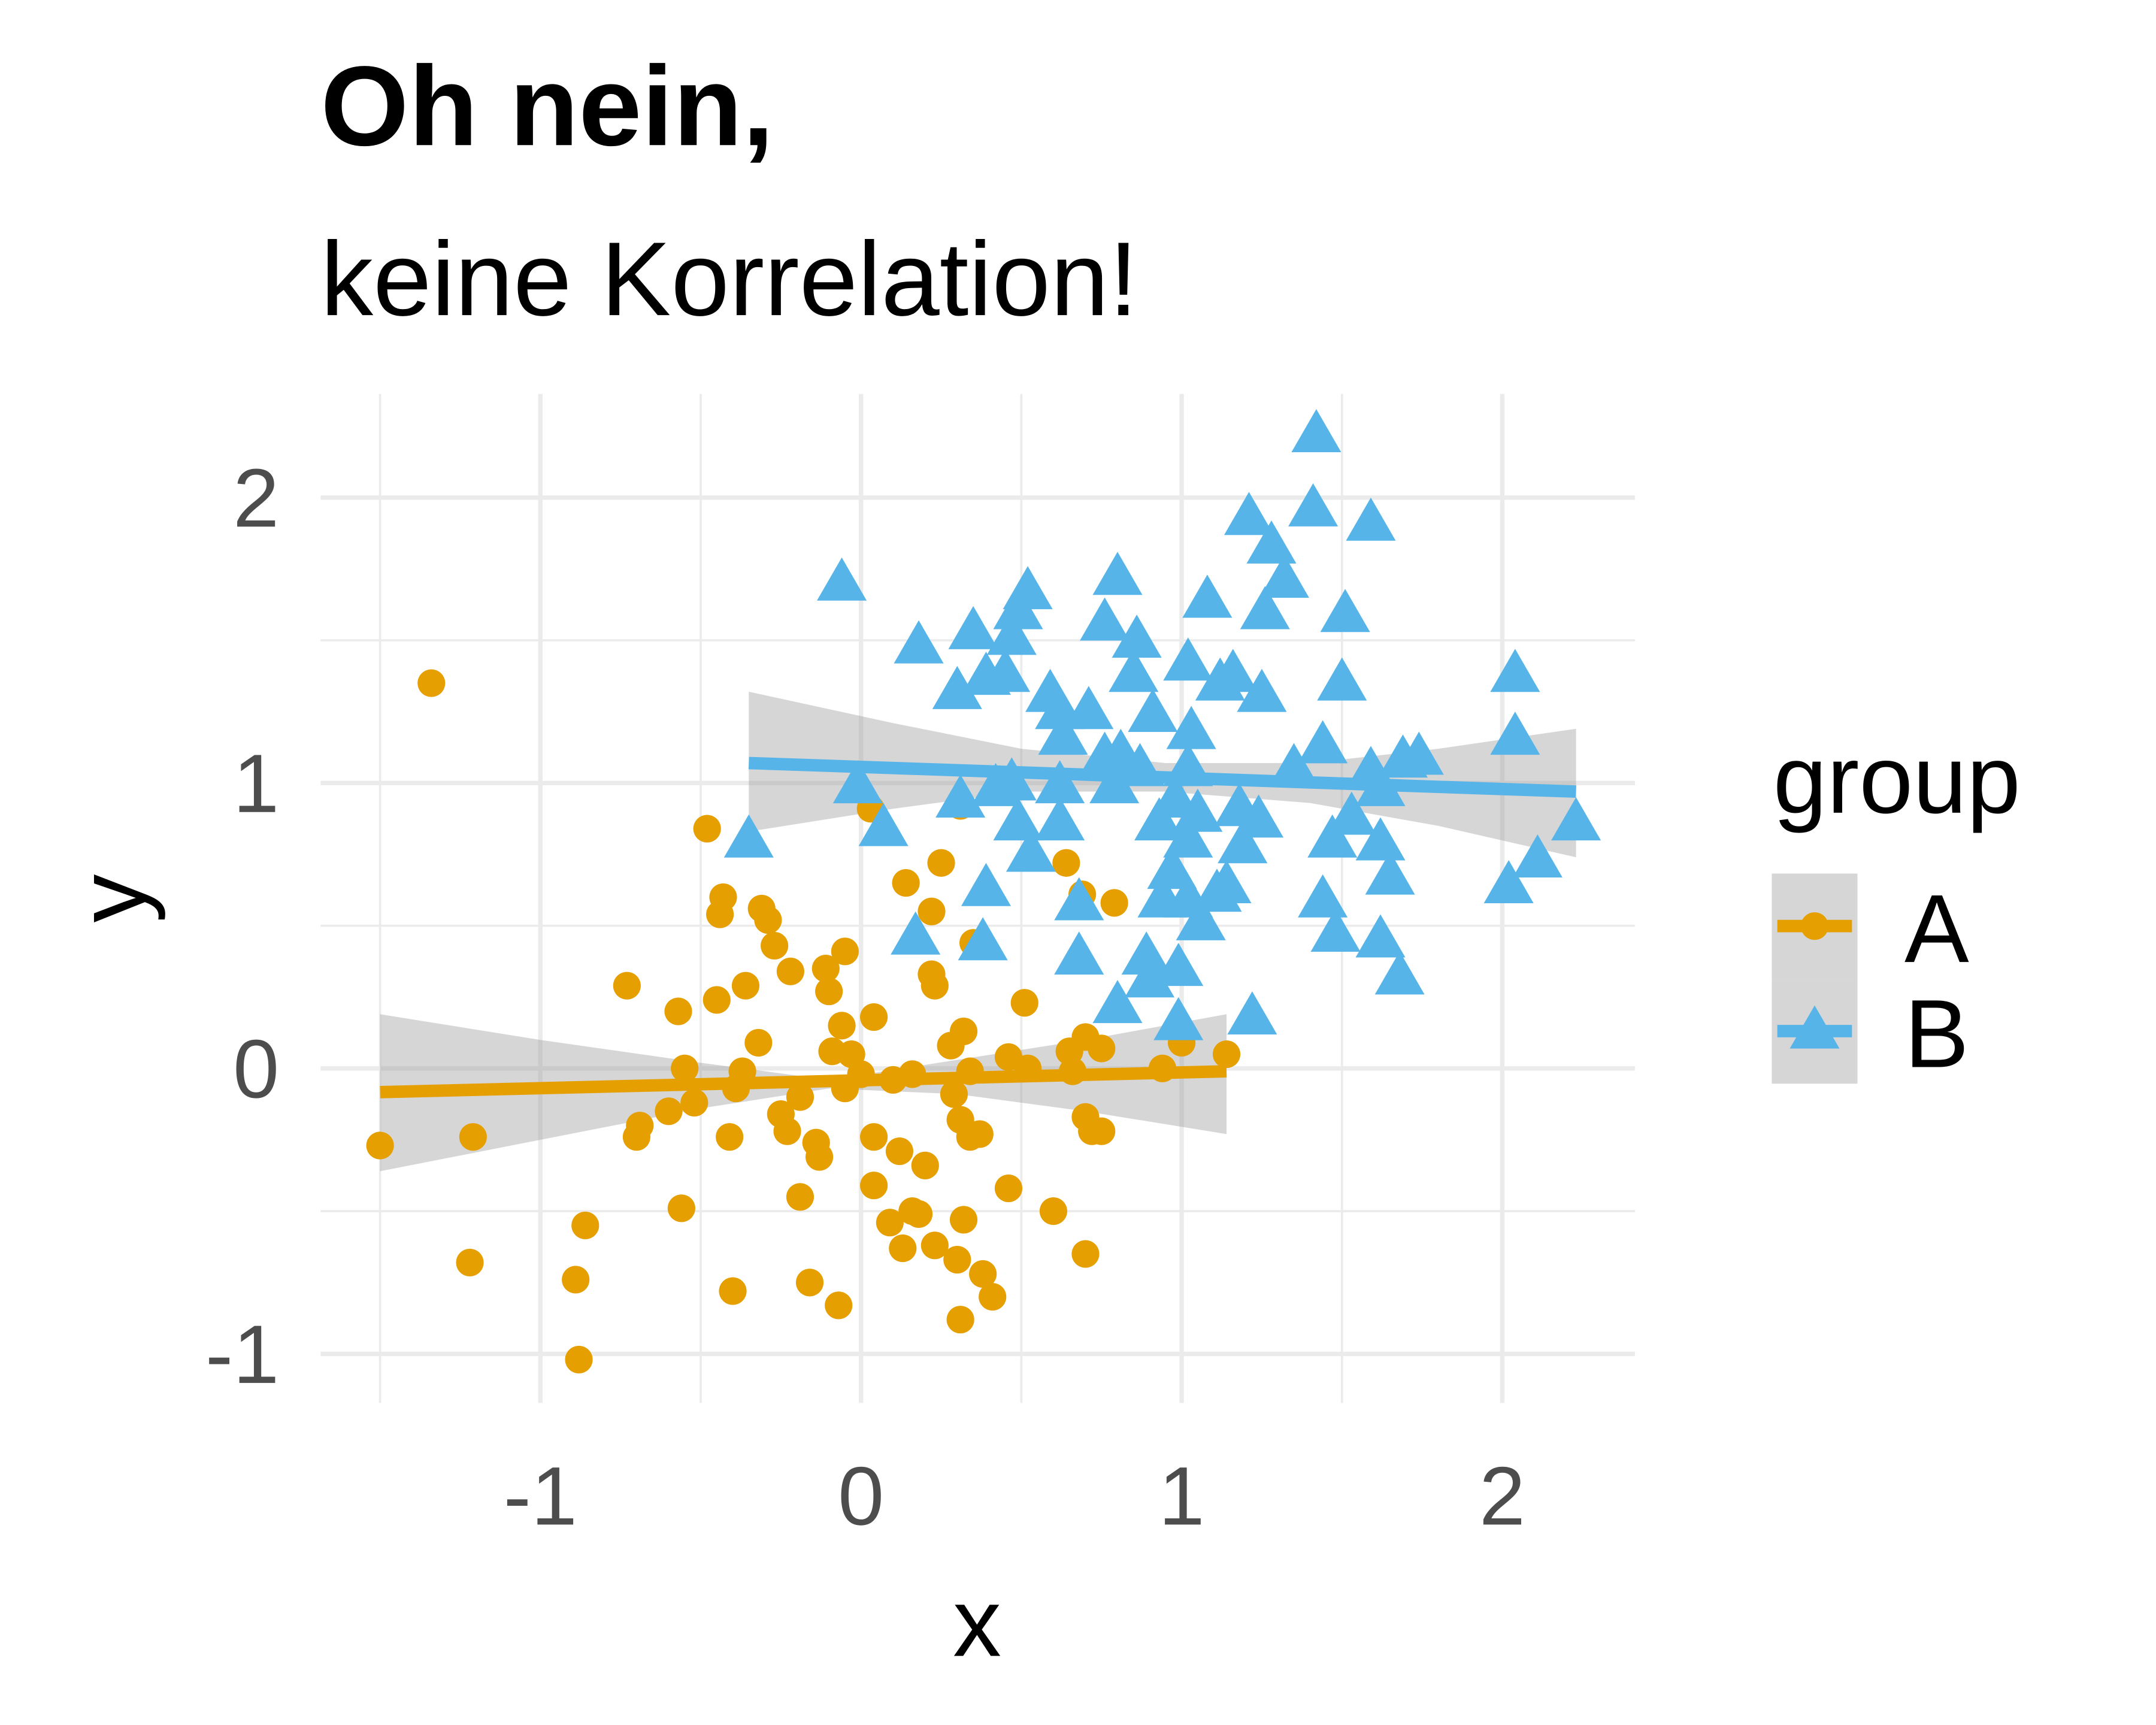 Image resolution: width=2156 pixels, height=1725 pixels. Describe the element at coordinates (1162, 777) in the screenshot. I see `fit-line-b` at that location.